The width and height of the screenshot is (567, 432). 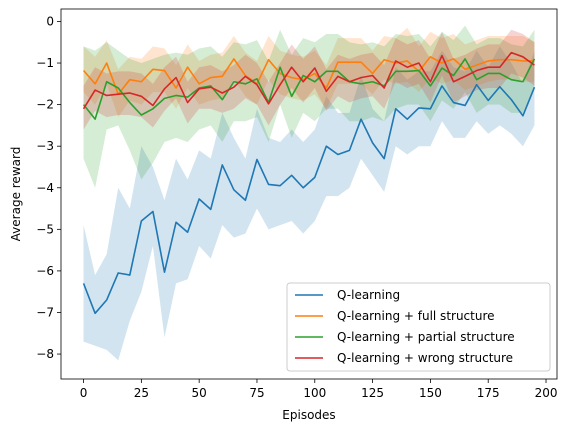 What do you see at coordinates (45, 229) in the screenshot?
I see `y-tick-label: −5` at bounding box center [45, 229].